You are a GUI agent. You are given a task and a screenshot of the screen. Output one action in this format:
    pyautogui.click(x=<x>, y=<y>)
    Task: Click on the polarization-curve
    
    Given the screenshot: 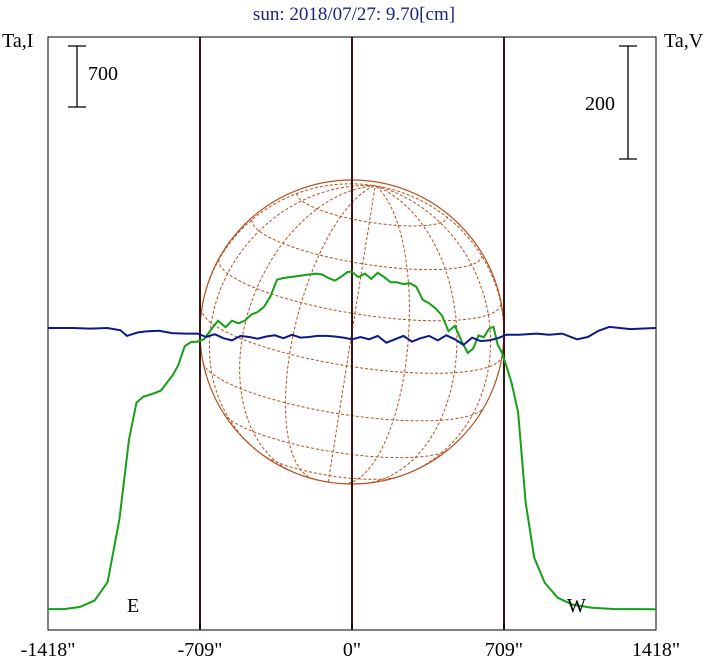 What is the action you would take?
    pyautogui.click(x=352, y=336)
    